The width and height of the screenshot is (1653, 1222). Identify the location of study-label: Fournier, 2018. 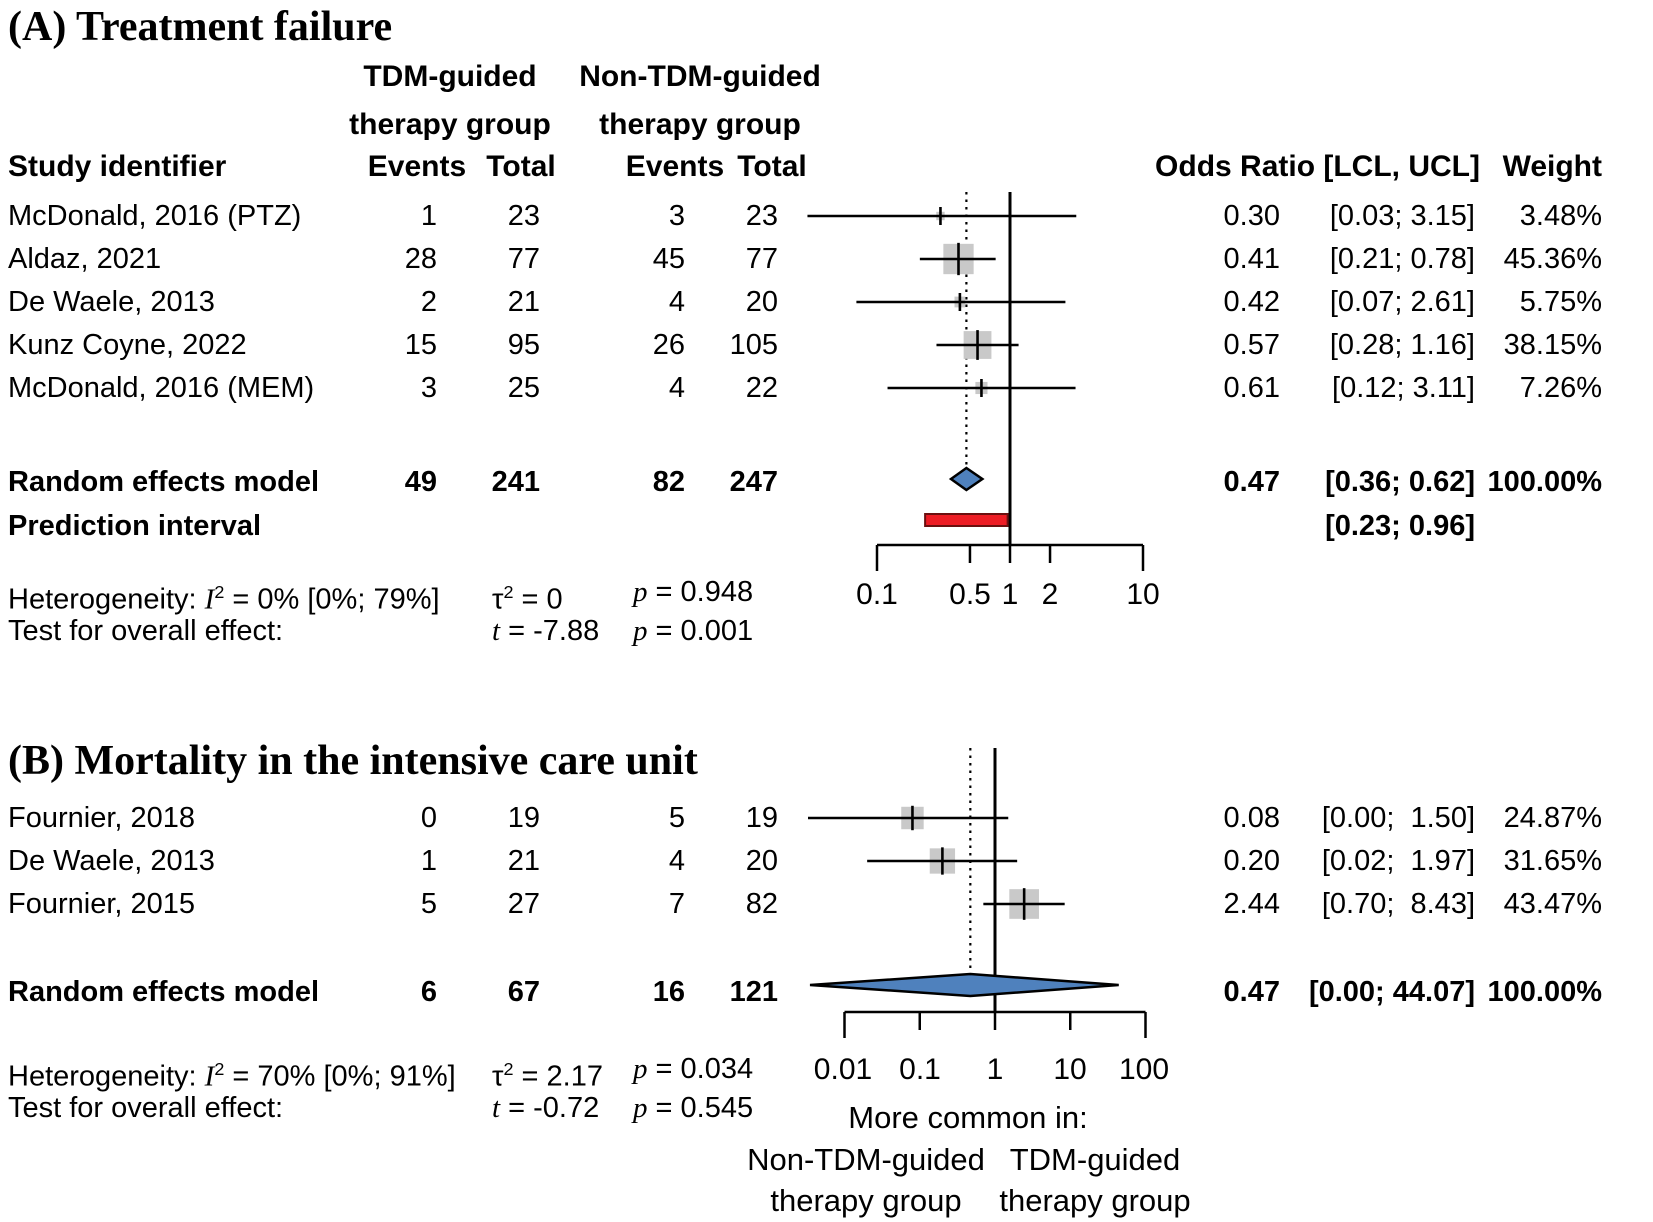
(102, 818).